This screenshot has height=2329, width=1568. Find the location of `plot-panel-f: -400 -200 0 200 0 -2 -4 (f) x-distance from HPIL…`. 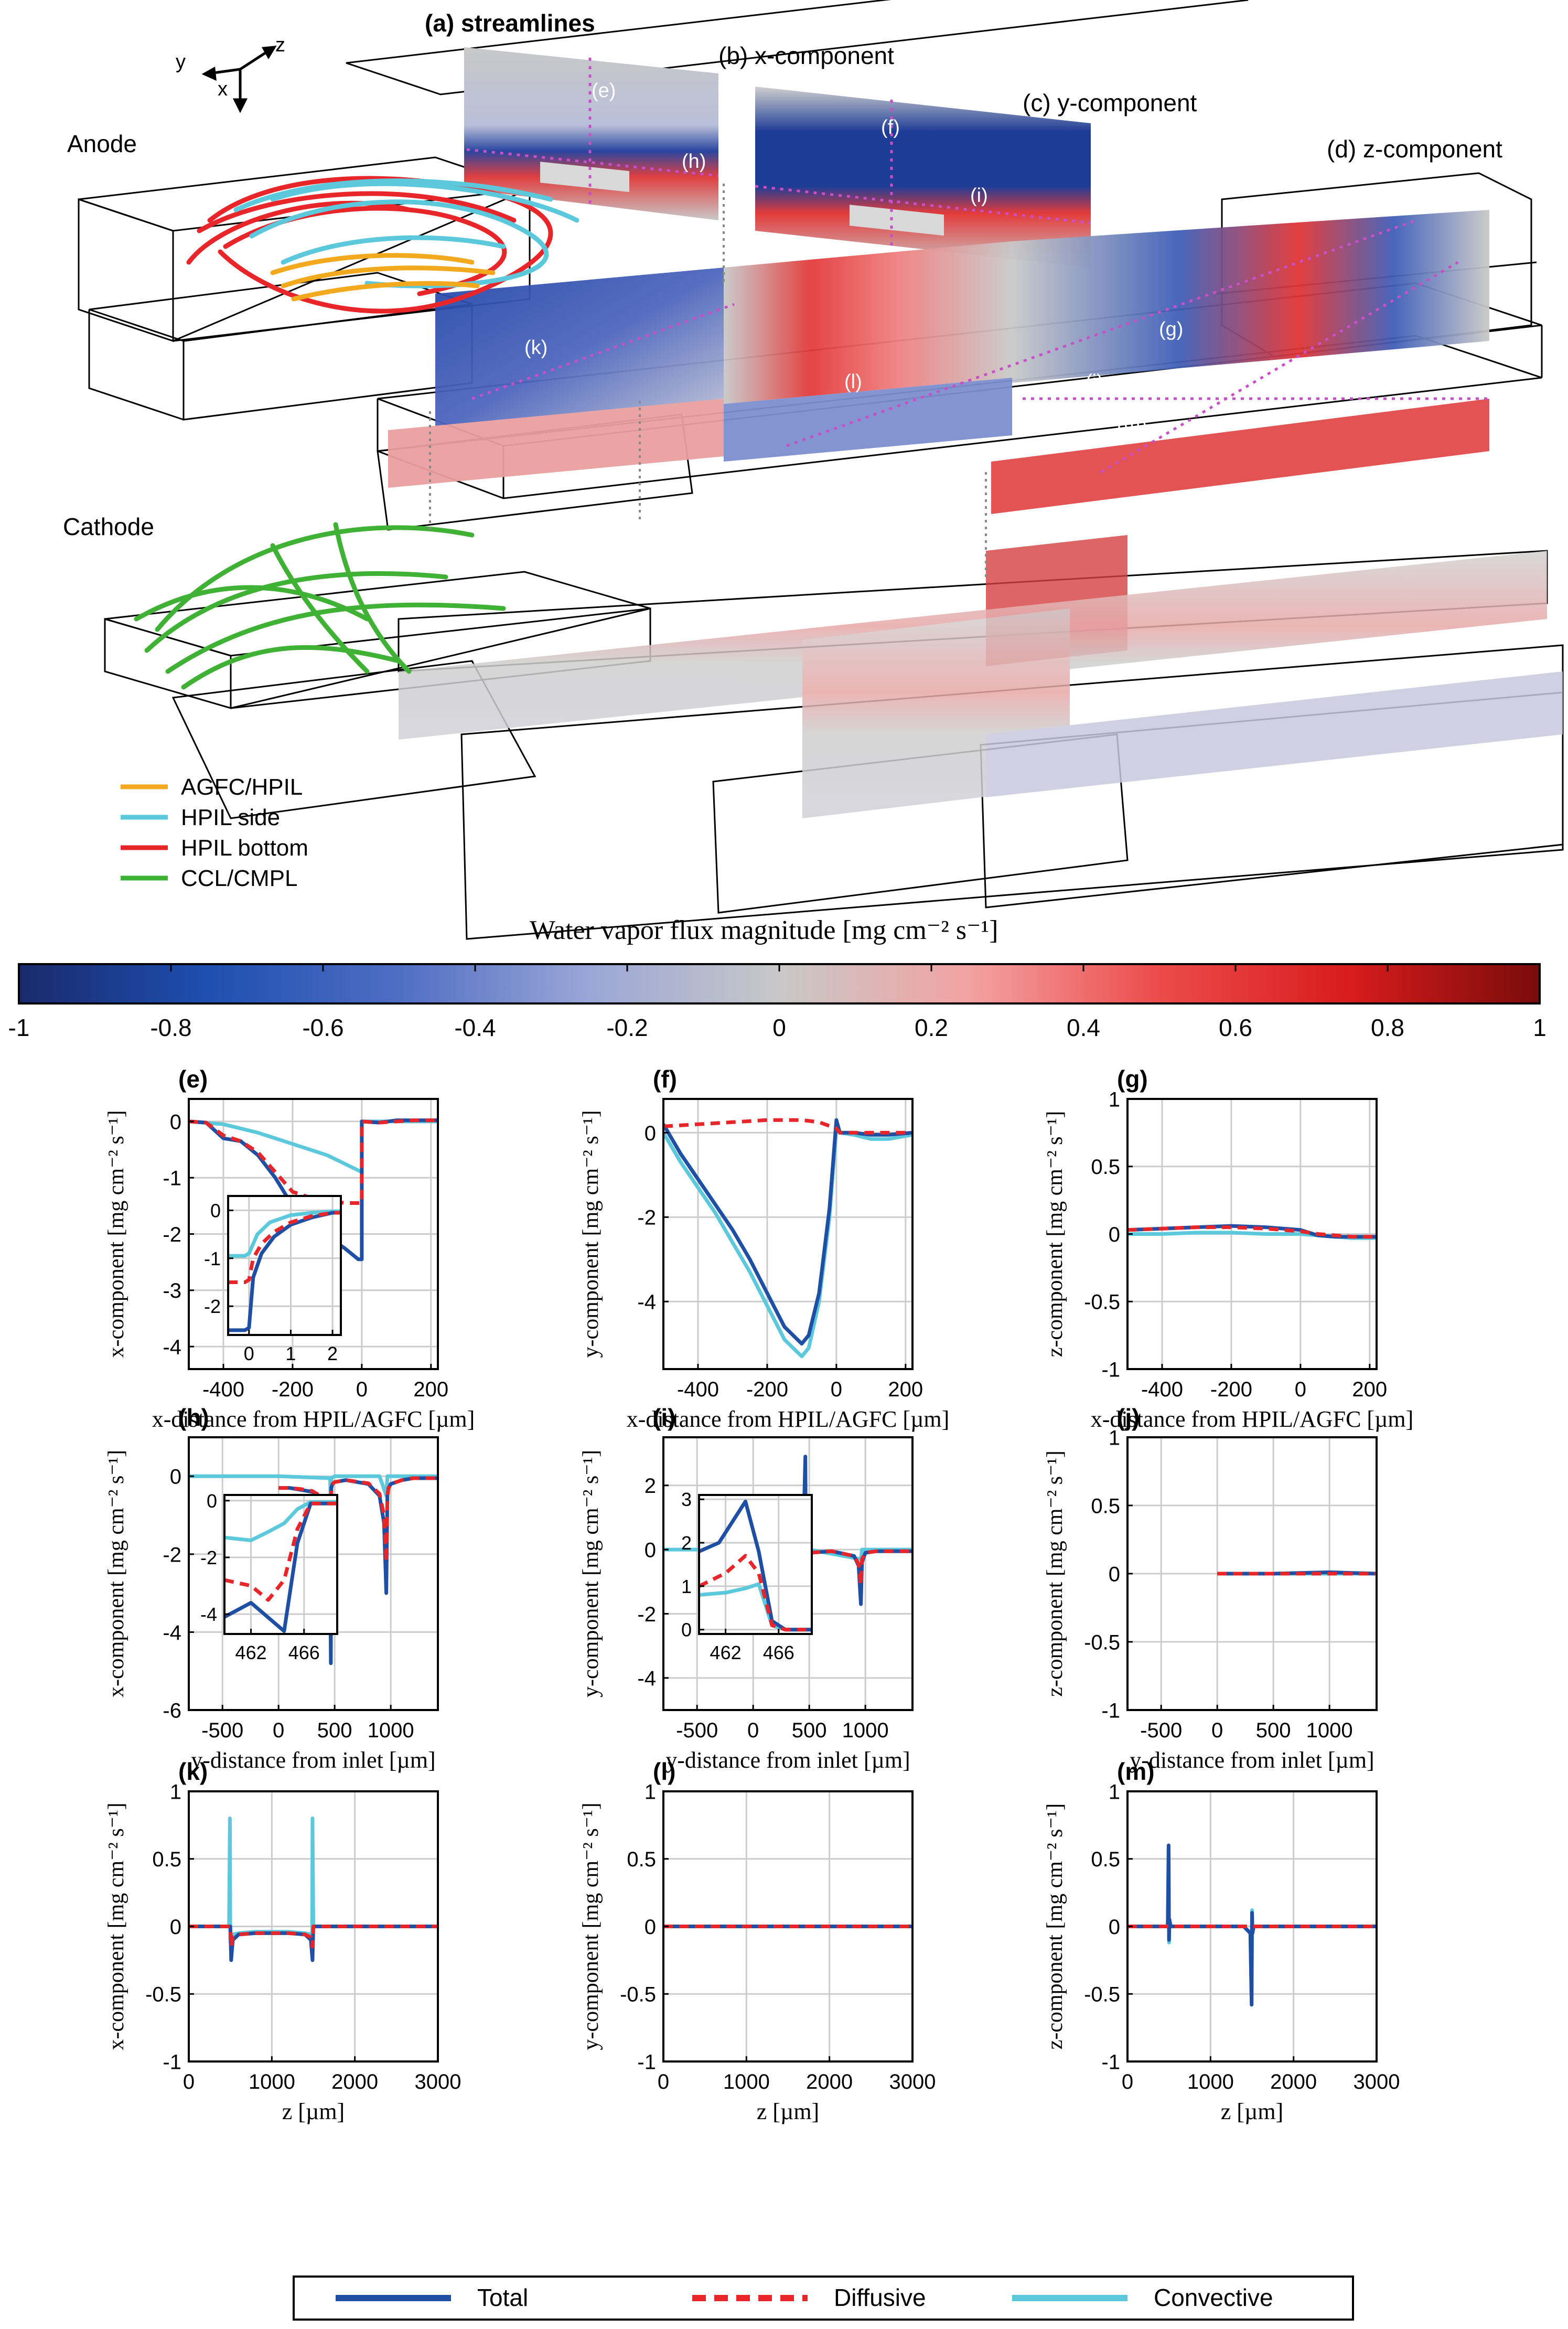

plot-panel-f: -400 -200 0 200 0 -2 -4 (f) x-distance from HPIL… is located at coordinates (764, 1249).